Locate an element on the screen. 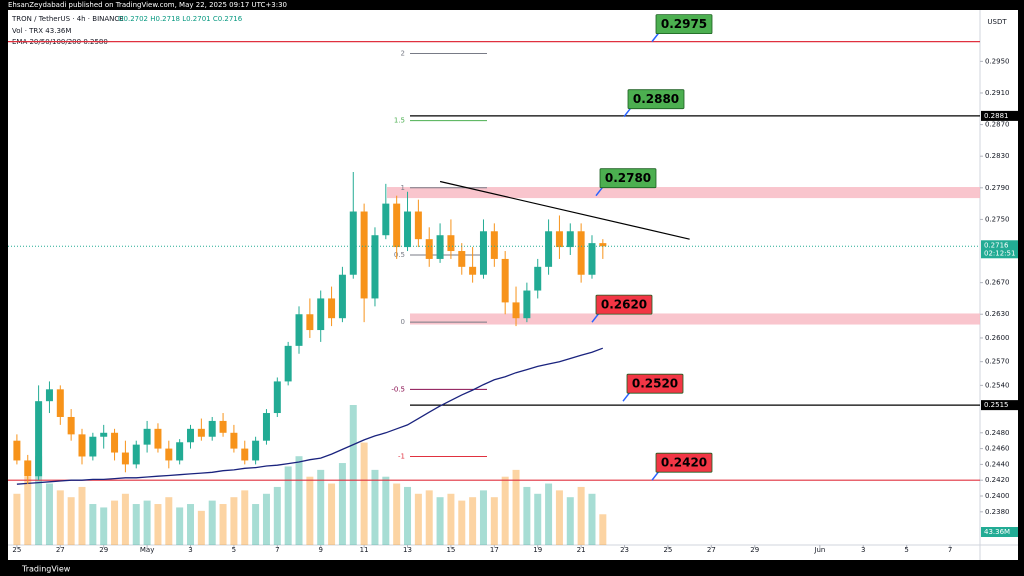  x-tick-label: 29 is located at coordinates (103, 550).